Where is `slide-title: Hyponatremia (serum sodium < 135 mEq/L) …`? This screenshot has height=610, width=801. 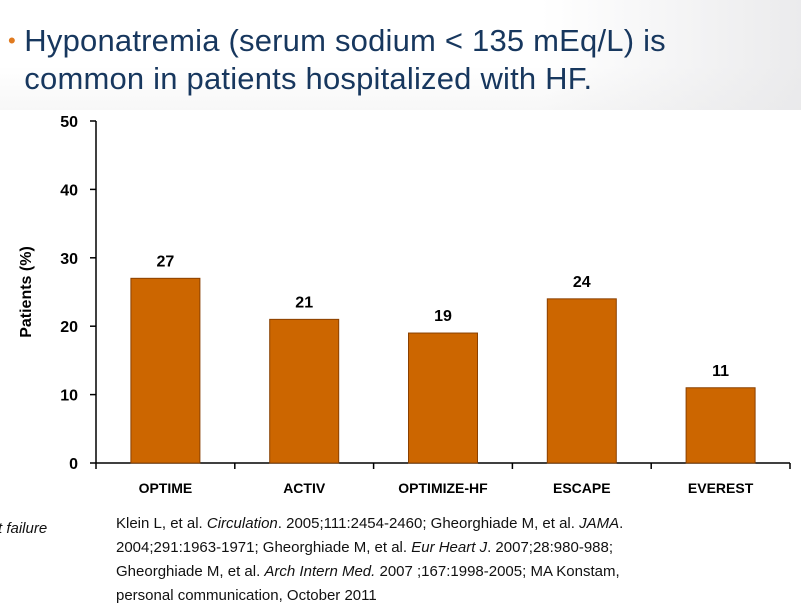
slide-title: Hyponatremia (serum sodium < 135 mEq/L) … is located at coordinates (345, 59).